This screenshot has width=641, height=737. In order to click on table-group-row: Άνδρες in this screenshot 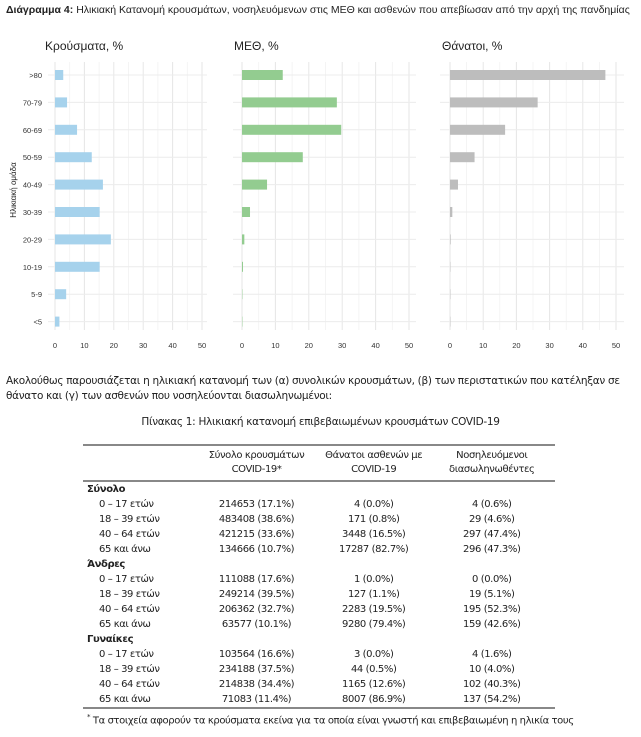, I will do `click(319, 564)`.